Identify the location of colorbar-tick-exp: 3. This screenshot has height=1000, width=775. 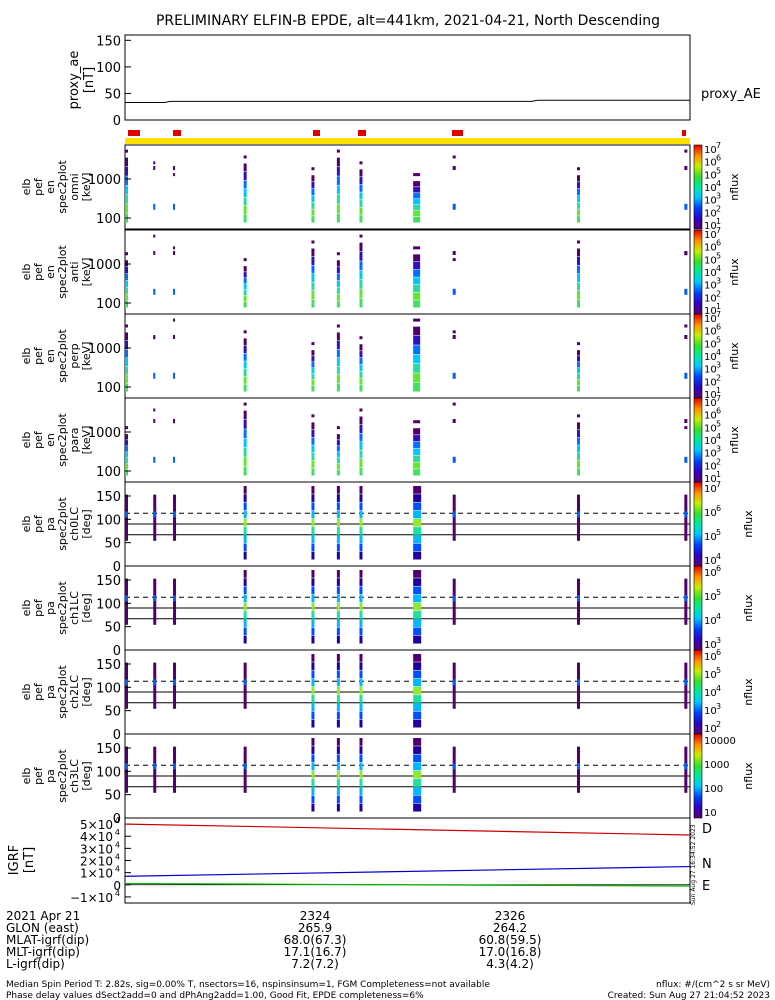
(718, 196).